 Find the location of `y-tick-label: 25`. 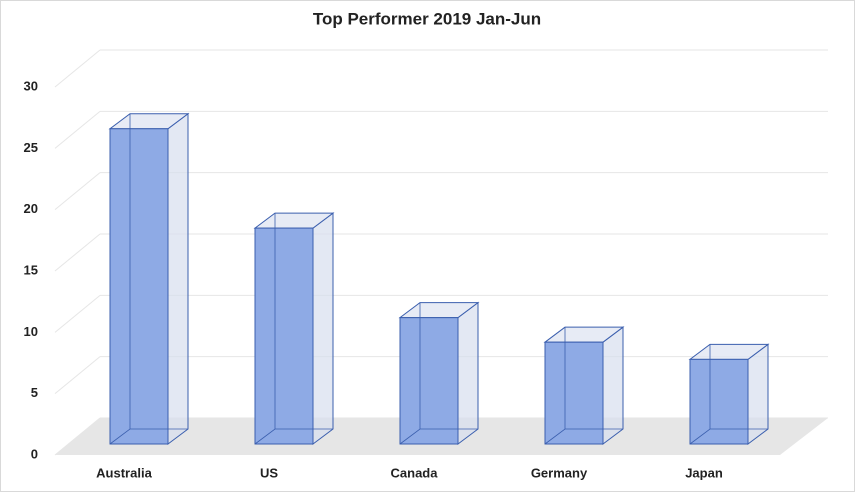

y-tick-label: 25 is located at coordinates (31, 147).